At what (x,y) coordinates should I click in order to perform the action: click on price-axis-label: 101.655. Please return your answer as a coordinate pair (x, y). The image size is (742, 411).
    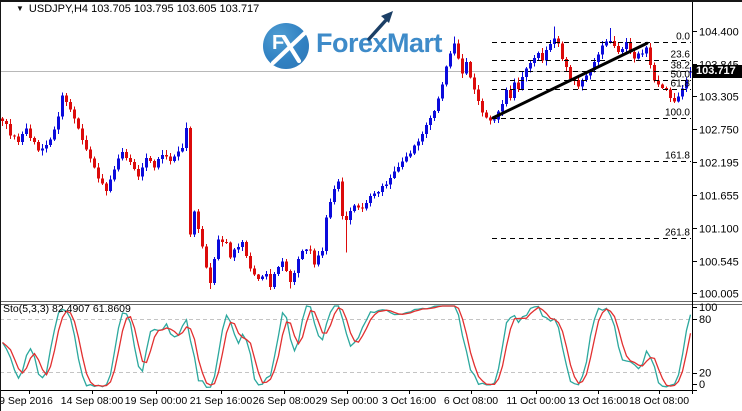
    Looking at the image, I should click on (719, 197).